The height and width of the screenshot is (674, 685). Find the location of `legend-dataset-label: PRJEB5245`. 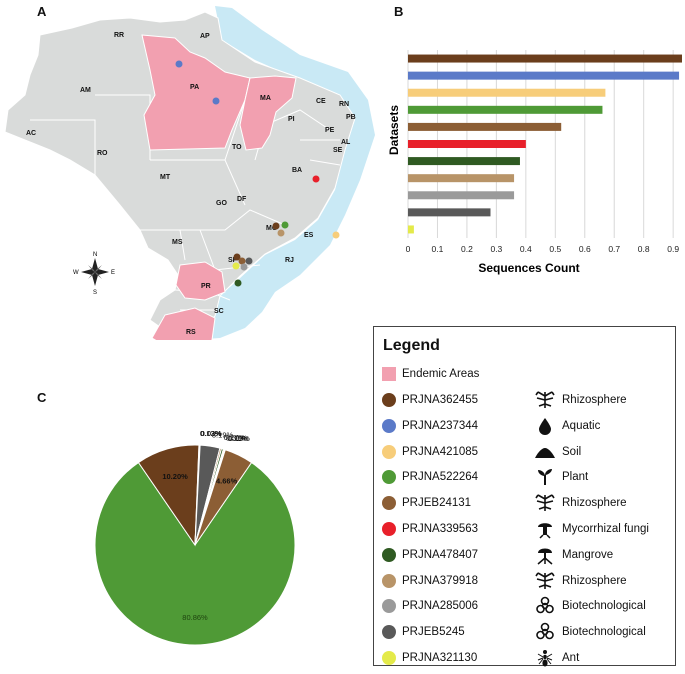

legend-dataset-label: PRJEB5245 is located at coordinates (433, 632).